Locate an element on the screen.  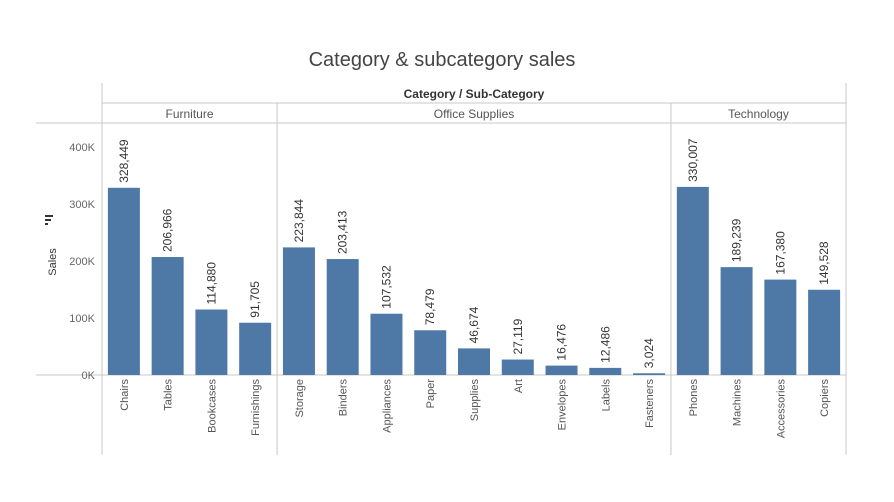
x-tick-label: Chairs is located at coordinates (125, 395).